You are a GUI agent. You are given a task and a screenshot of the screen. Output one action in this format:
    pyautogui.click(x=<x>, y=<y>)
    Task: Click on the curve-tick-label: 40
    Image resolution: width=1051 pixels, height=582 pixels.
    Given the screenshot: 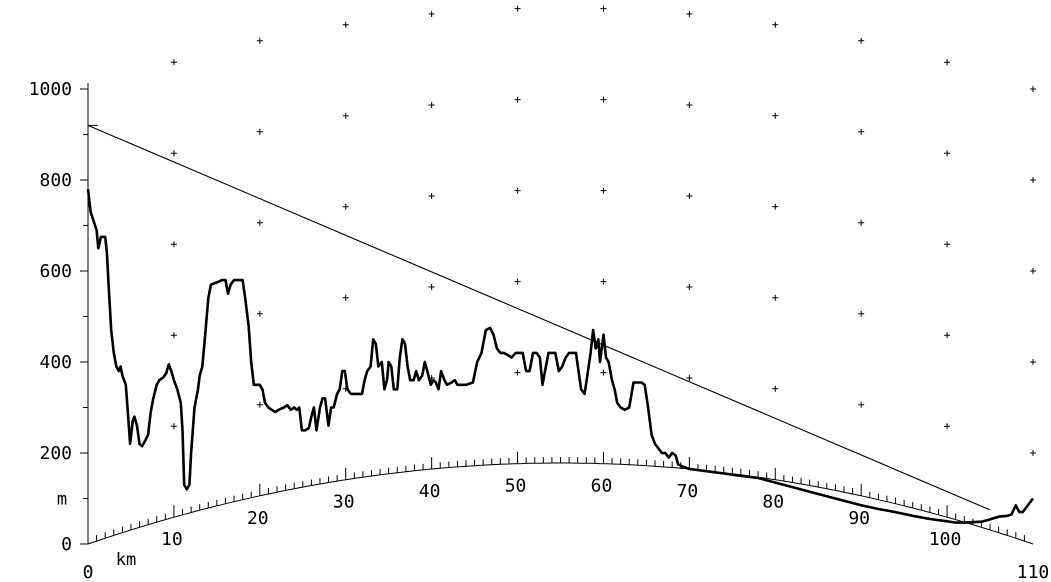 What is the action you would take?
    pyautogui.click(x=430, y=491)
    